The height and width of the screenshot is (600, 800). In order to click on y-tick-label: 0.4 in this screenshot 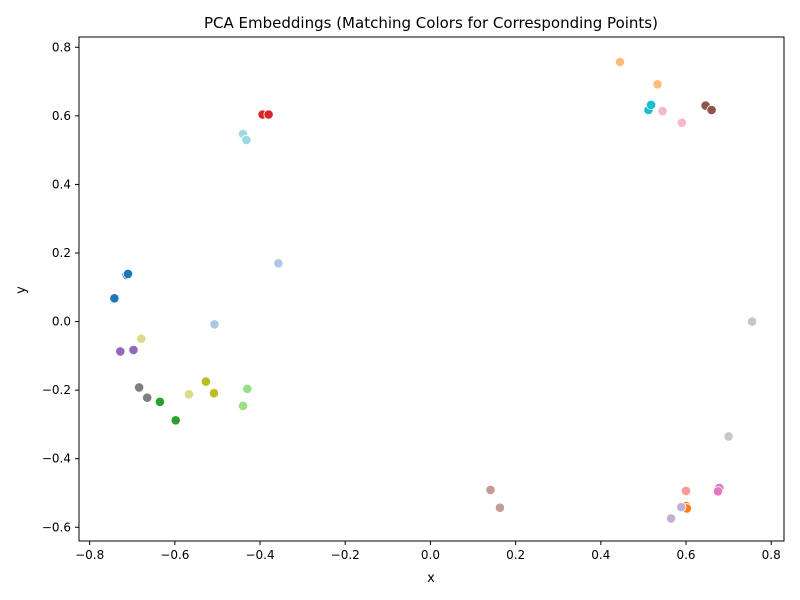, I will do `click(61, 184)`.